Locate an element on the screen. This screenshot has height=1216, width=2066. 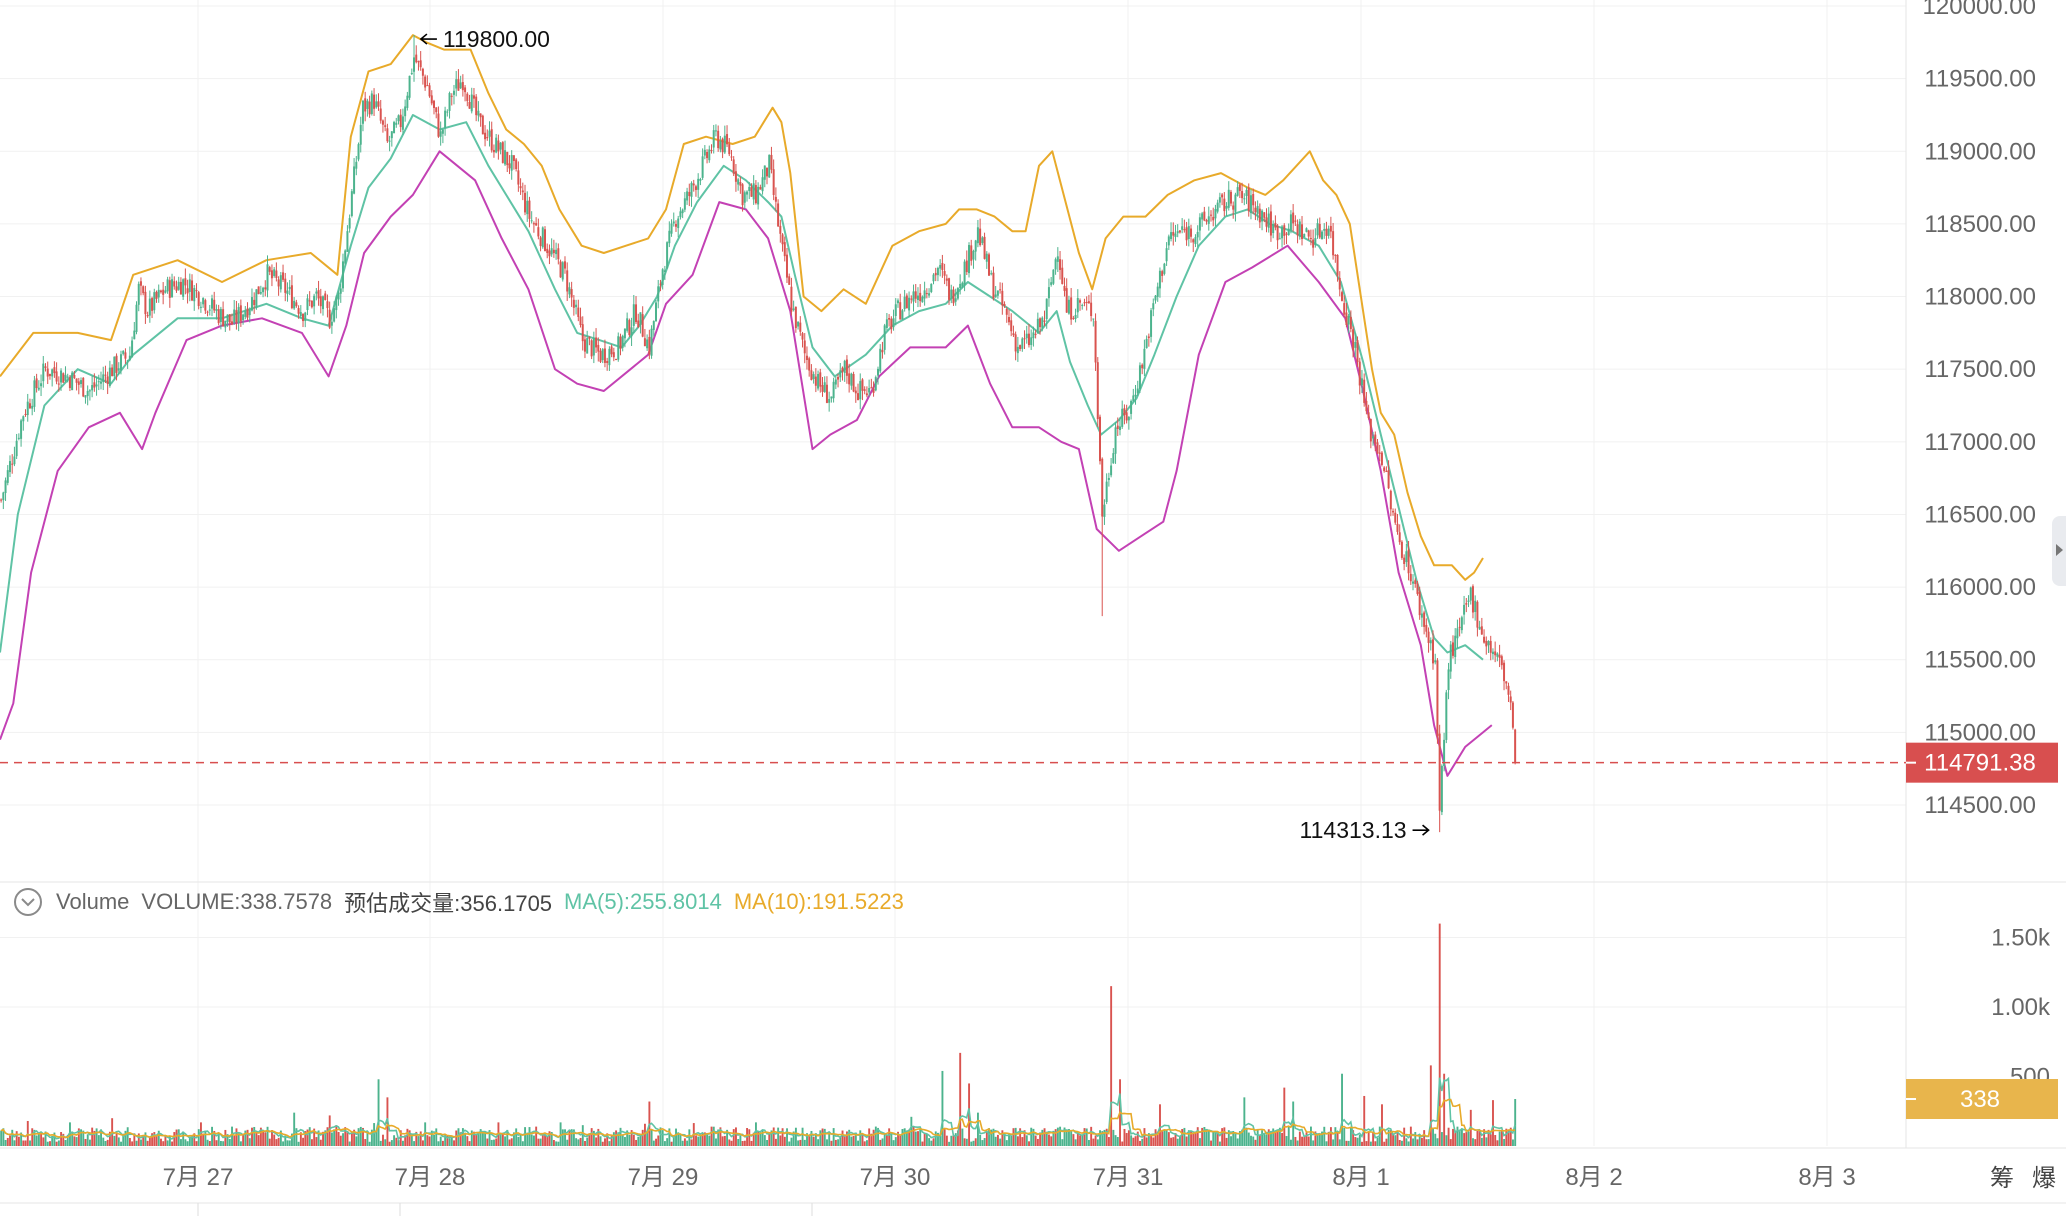
chips-button: 筹 is located at coordinates (2002, 1178).